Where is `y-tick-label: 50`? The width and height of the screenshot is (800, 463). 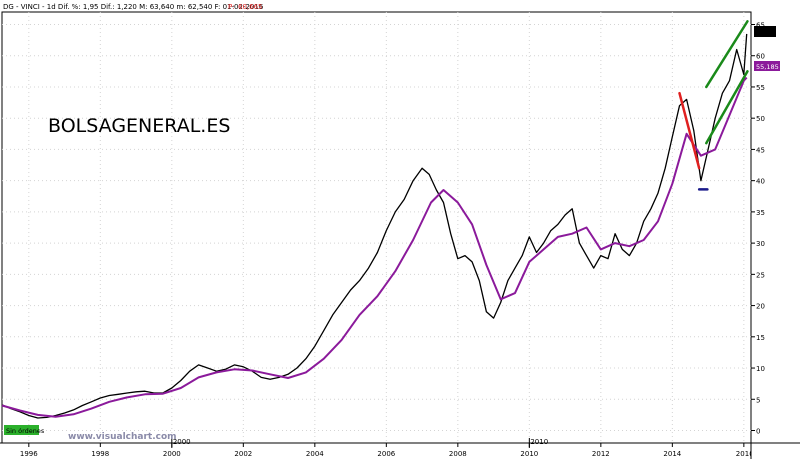
y-tick-label: 50 is located at coordinates (760, 119).